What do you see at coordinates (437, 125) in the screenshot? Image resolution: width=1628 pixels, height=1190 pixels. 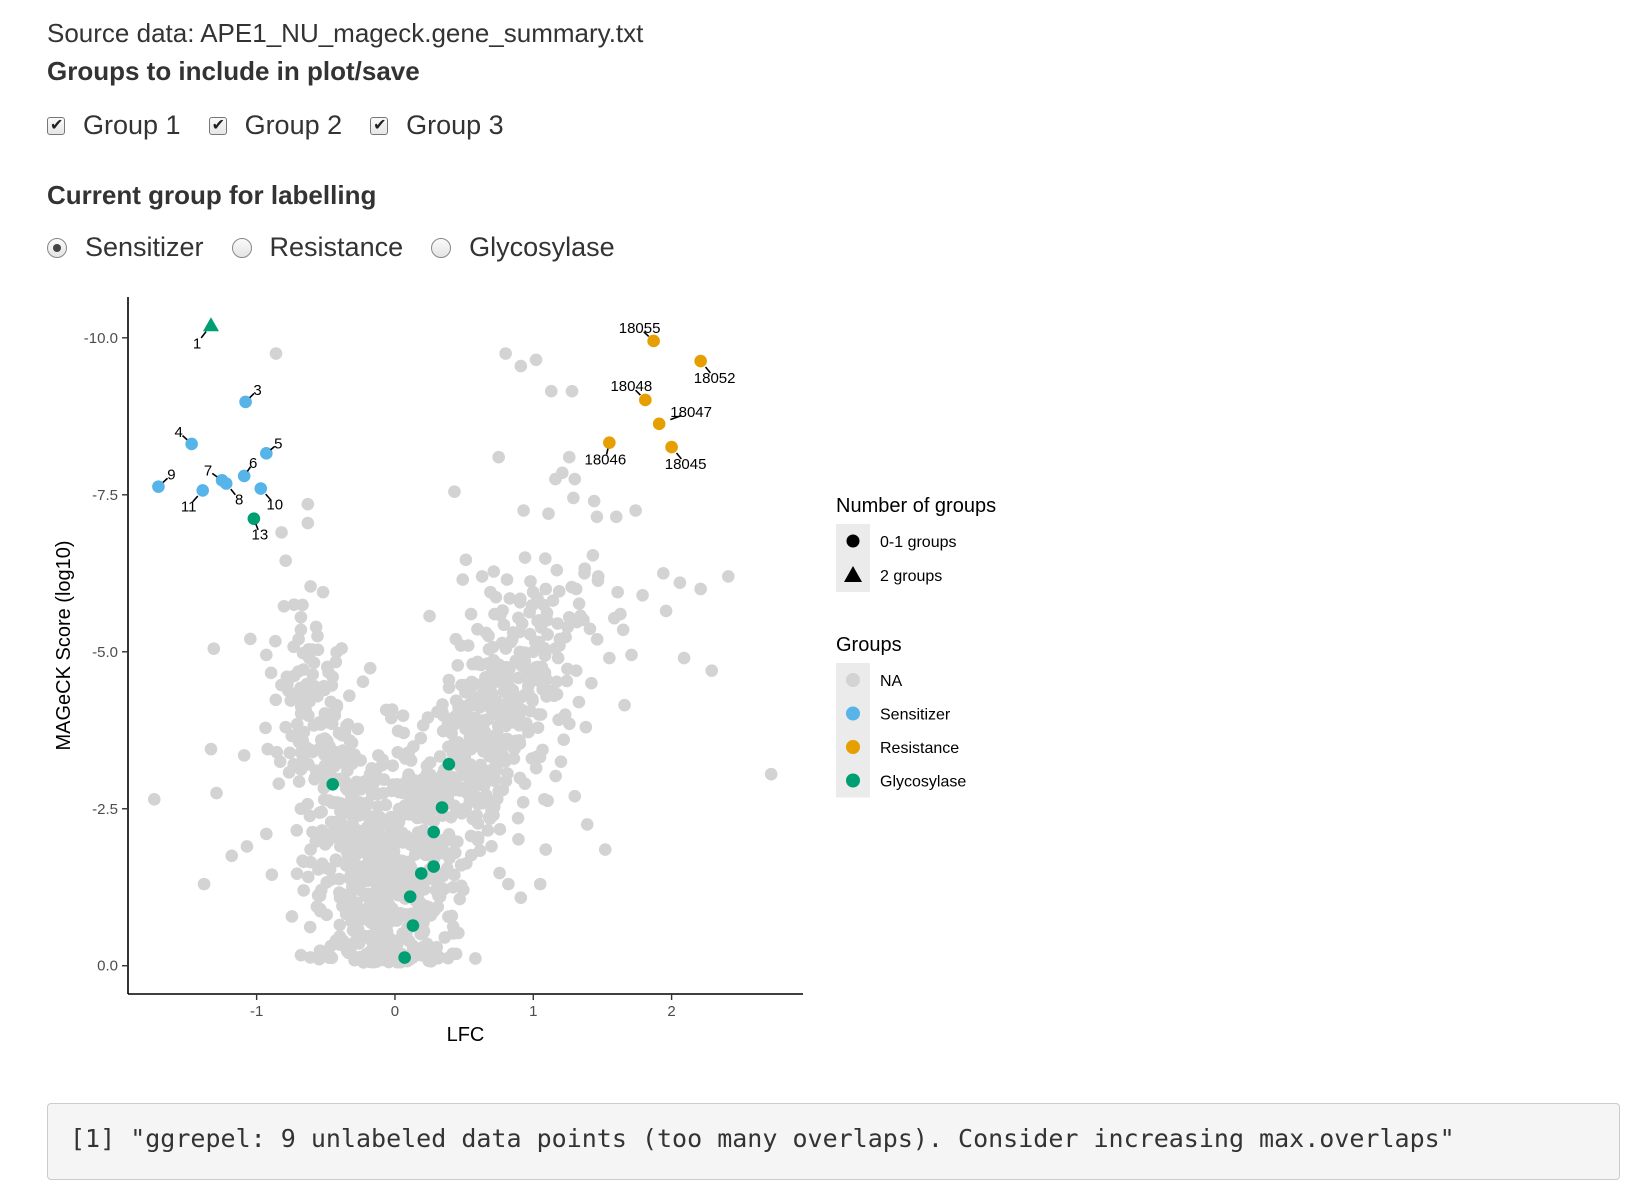 I see `group-3-checkbox: Group 3` at bounding box center [437, 125].